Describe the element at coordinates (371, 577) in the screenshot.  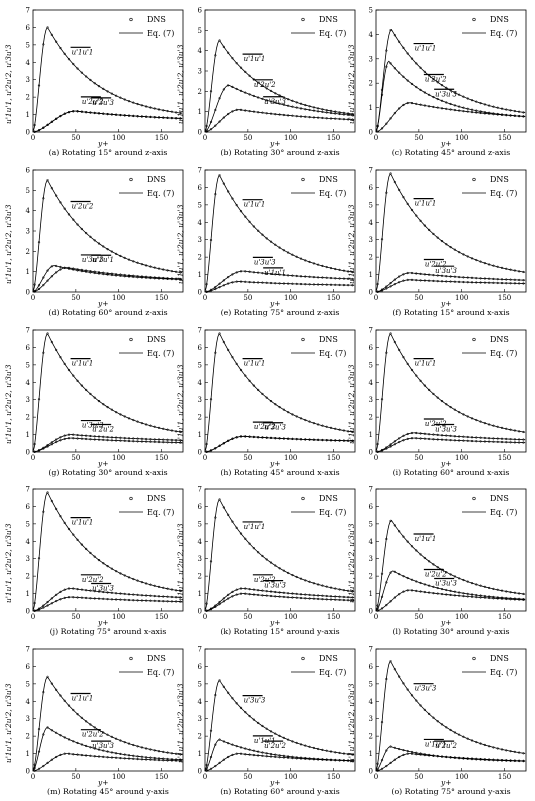
I see `y-tick-label: 2` at that location.